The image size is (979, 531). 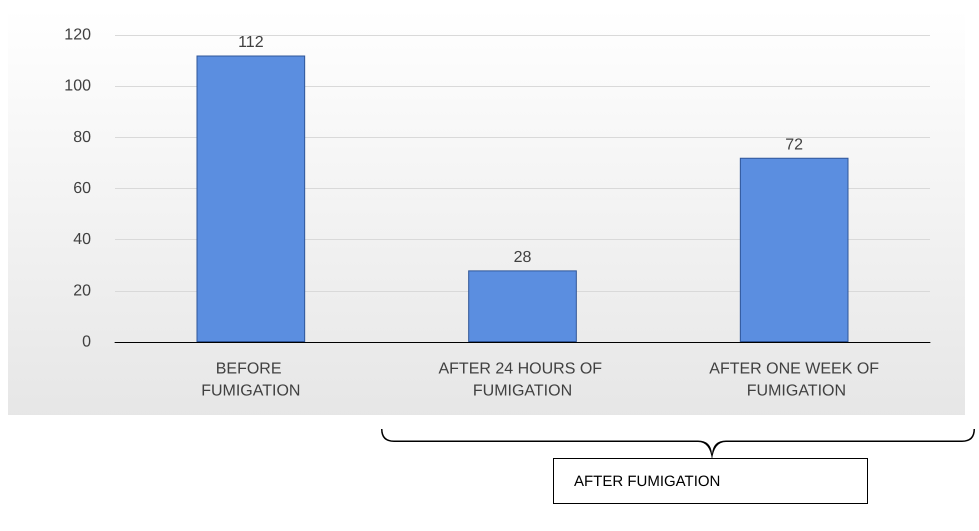 What do you see at coordinates (78, 35) in the screenshot?
I see `y-tick-label: 120` at bounding box center [78, 35].